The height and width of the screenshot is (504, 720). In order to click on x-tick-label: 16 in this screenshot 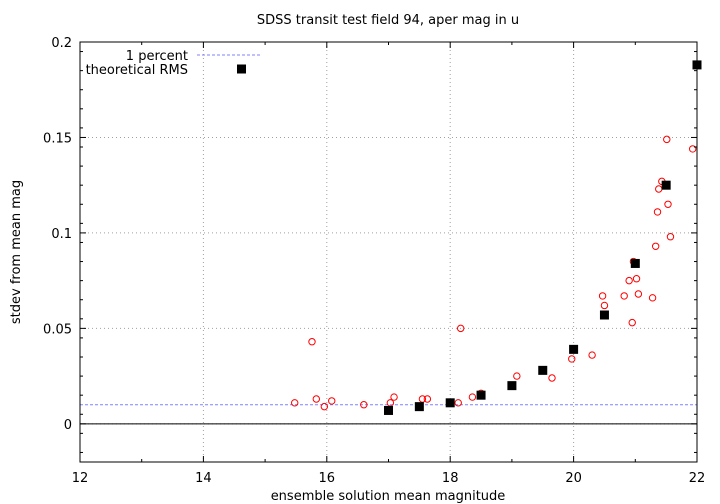, I will do `click(327, 478)`.